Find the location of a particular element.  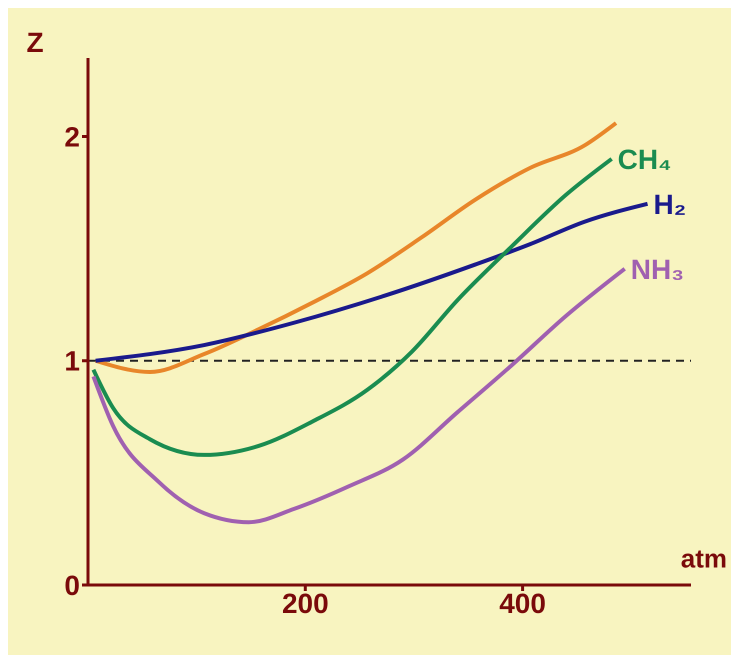

y-axis-title: Z is located at coordinates (35, 42).